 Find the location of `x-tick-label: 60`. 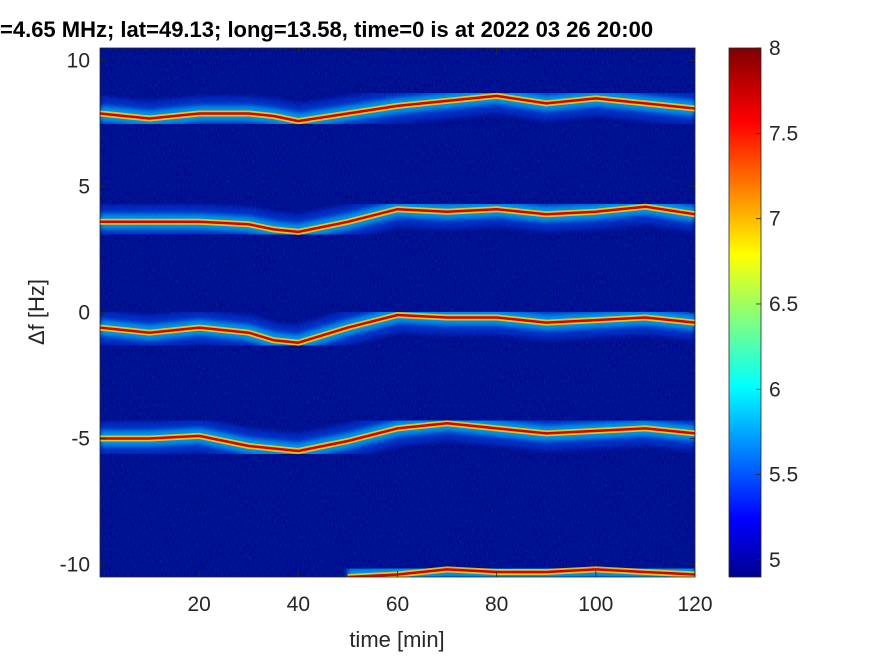

x-tick-label: 60 is located at coordinates (397, 604).